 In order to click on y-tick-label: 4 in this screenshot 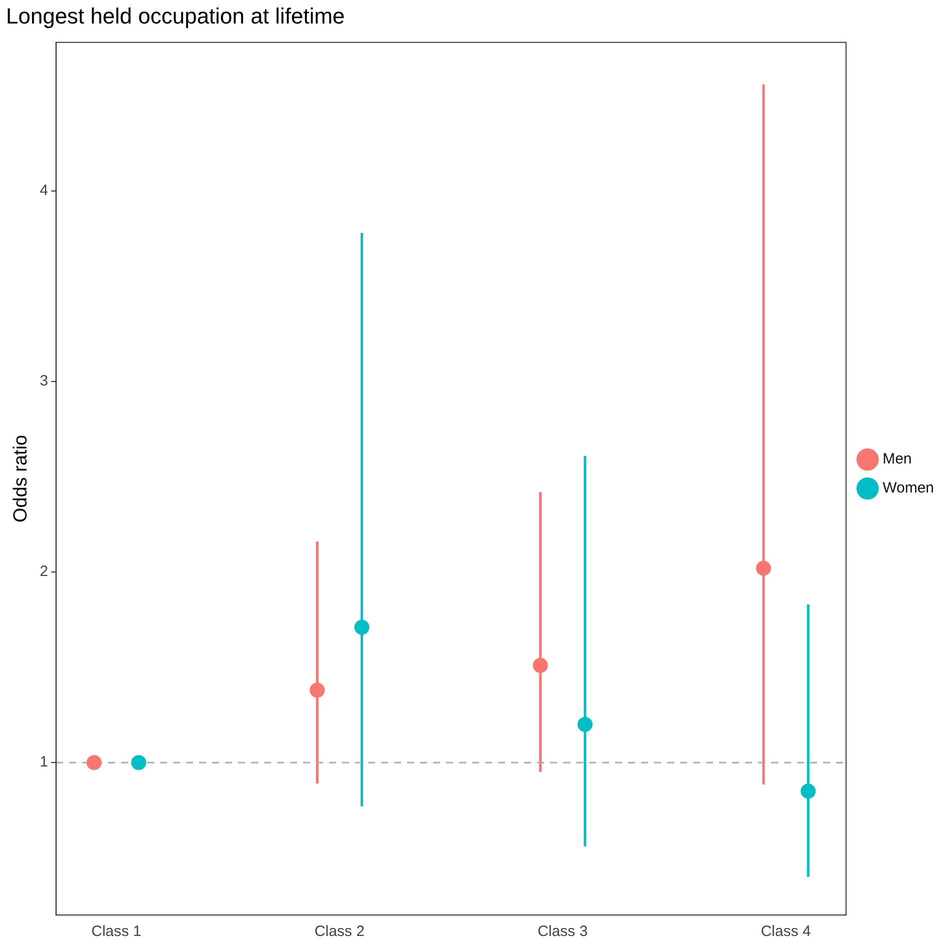, I will do `click(44, 191)`.